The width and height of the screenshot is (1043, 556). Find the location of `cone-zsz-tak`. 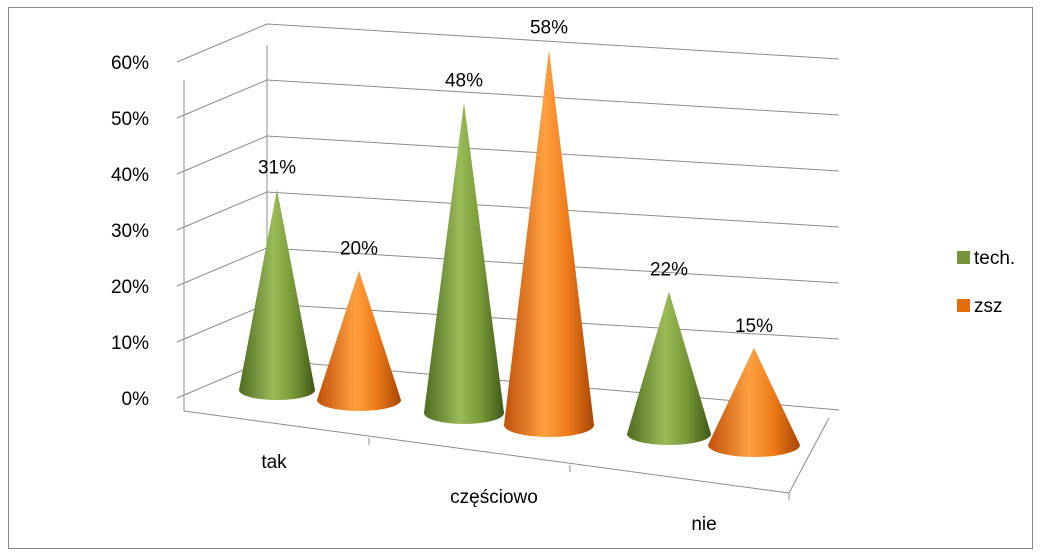

cone-zsz-tak is located at coordinates (359, 340).